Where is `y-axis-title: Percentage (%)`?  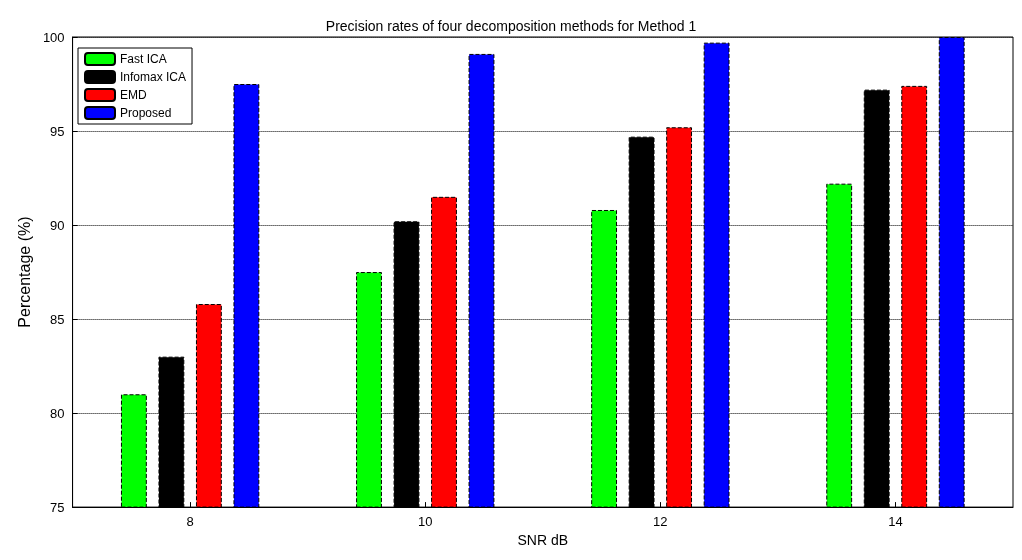
y-axis-title: Percentage (%) is located at coordinates (24, 272).